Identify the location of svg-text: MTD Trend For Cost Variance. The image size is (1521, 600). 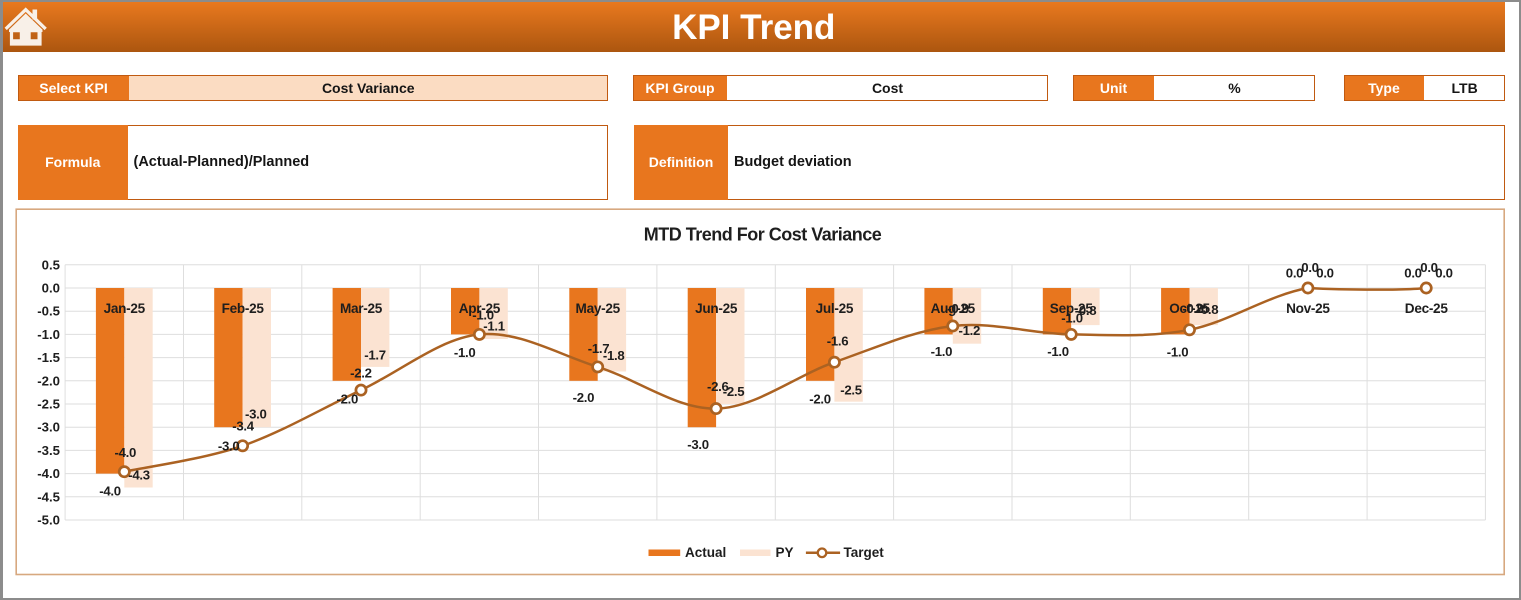
(763, 235).